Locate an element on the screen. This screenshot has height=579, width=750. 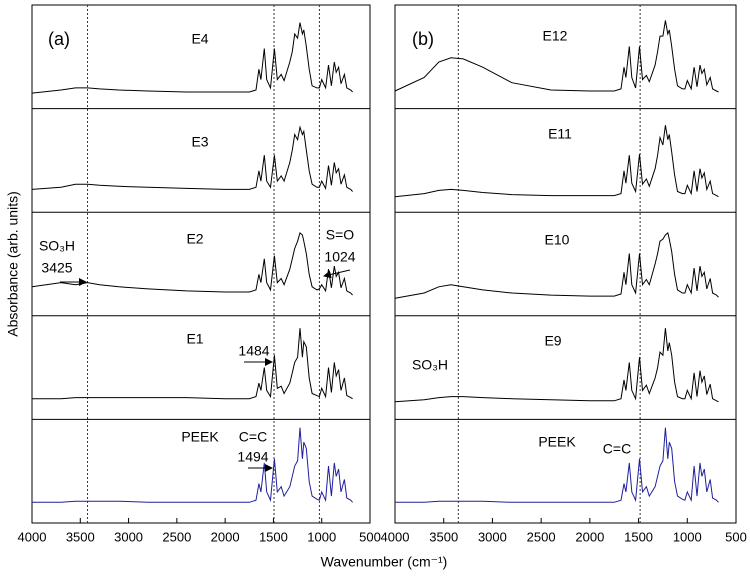
y-axis-label: Absorbance (arb. units) is located at coordinates (13, 264).